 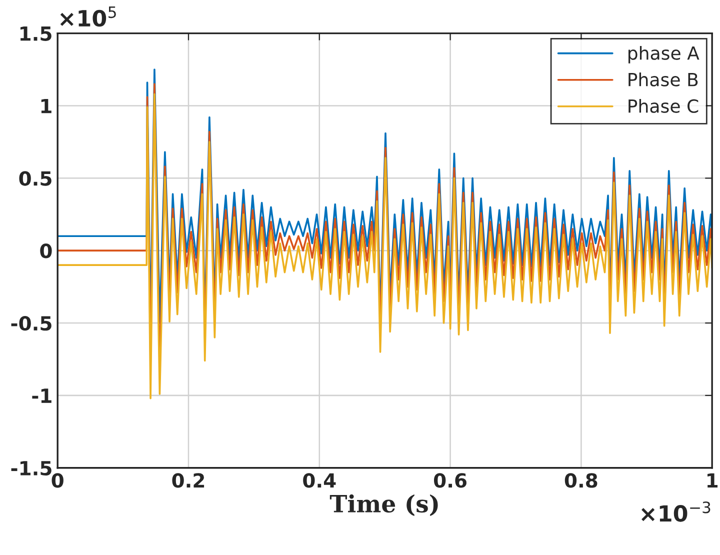 What do you see at coordinates (188, 480) in the screenshot?
I see `x-tick-label: 0.2` at bounding box center [188, 480].